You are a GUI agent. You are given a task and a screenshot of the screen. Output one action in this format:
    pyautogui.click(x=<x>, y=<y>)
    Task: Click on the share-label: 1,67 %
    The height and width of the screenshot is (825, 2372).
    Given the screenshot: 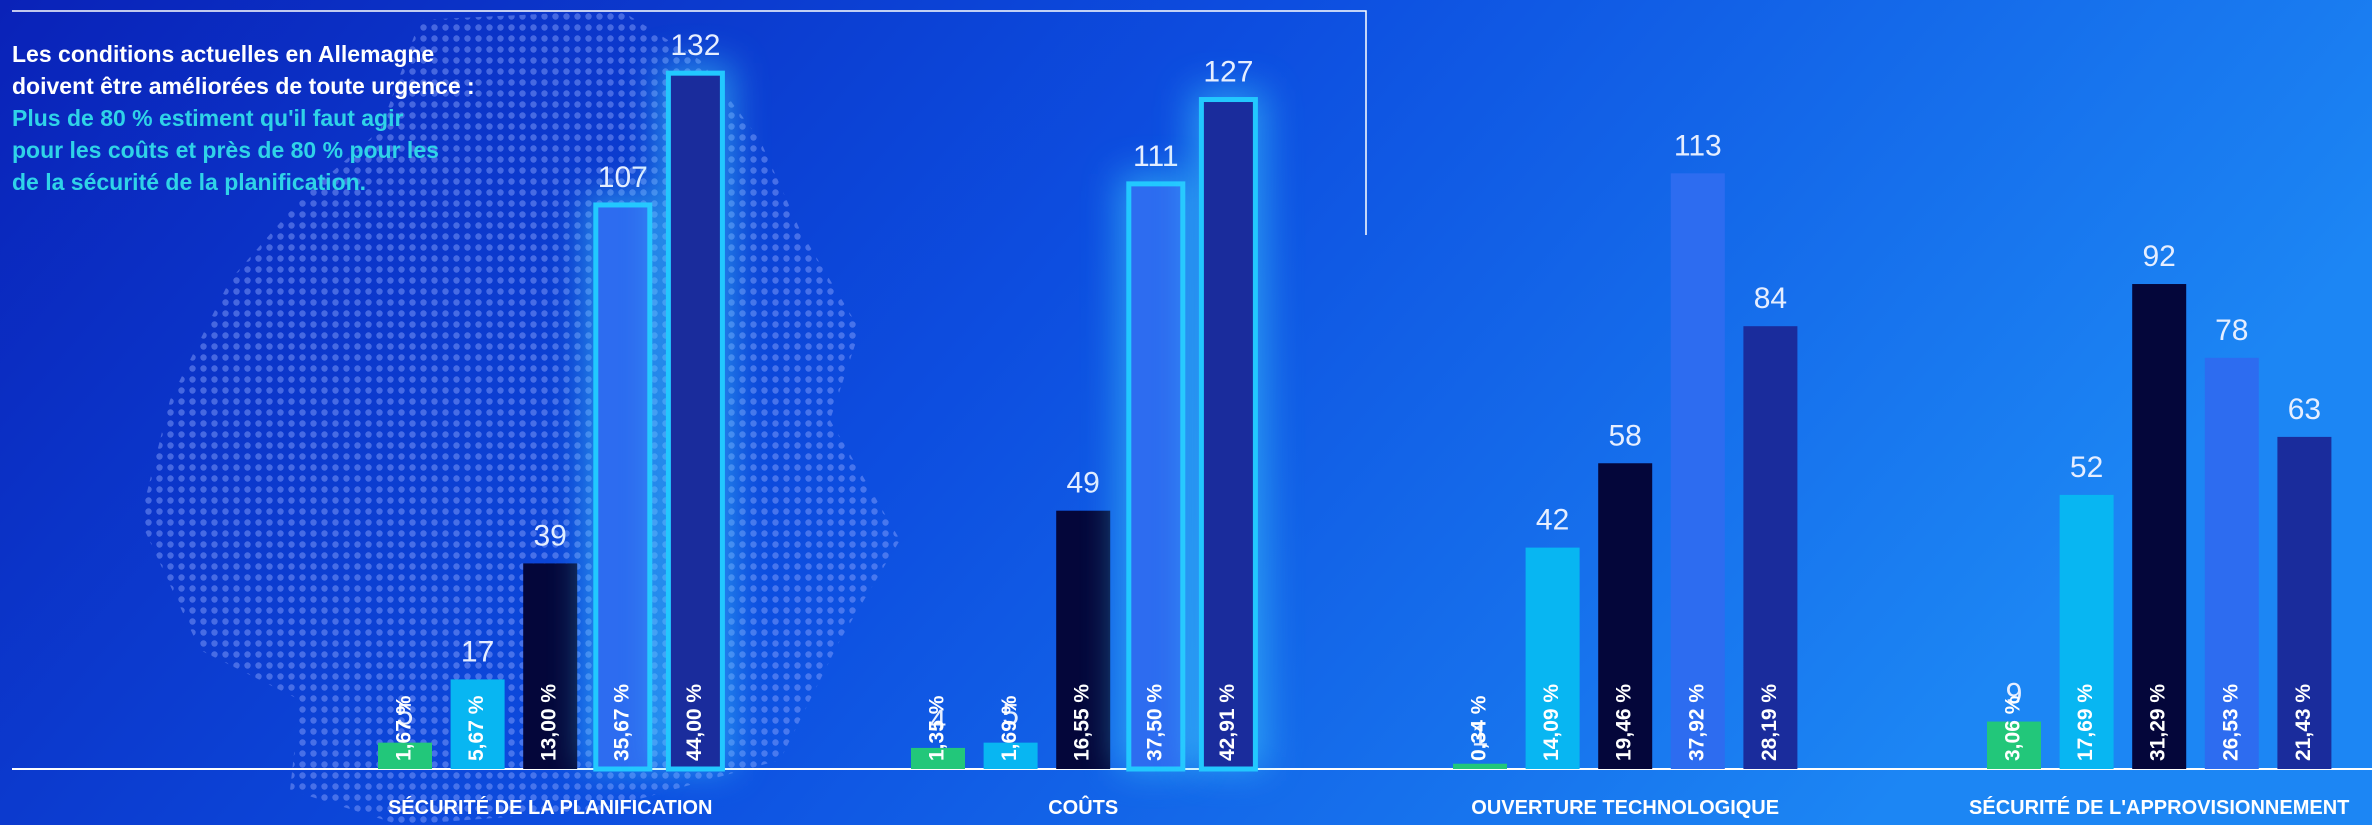 What is the action you would take?
    pyautogui.click(x=404, y=728)
    